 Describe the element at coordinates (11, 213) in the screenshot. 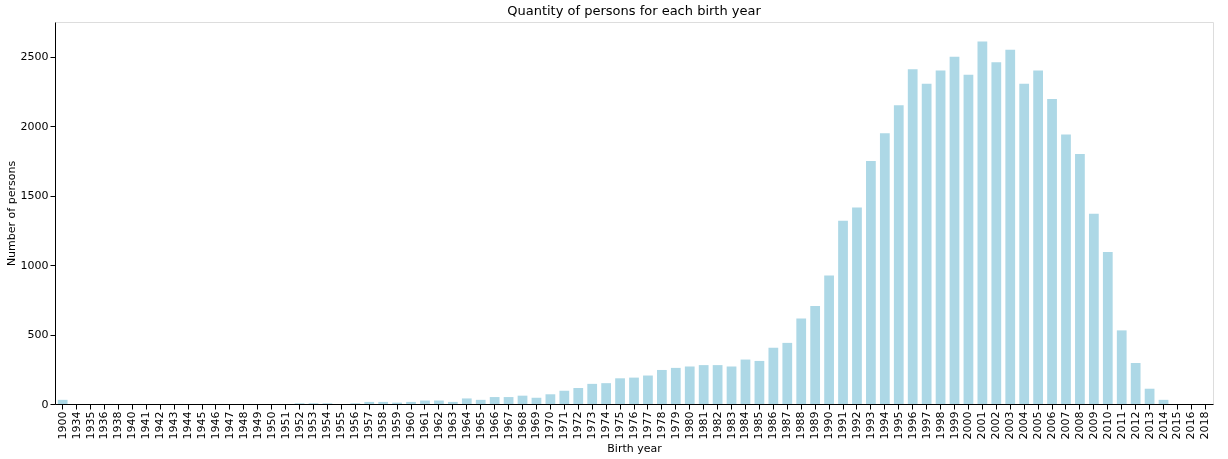

I see `y-axis-title: Number of persons` at that location.